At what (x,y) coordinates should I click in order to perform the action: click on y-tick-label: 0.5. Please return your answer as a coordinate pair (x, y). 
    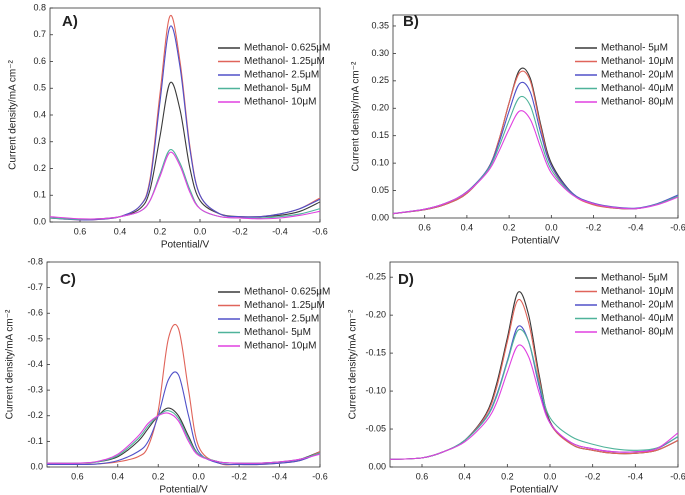
    Looking at the image, I should click on (39, 88).